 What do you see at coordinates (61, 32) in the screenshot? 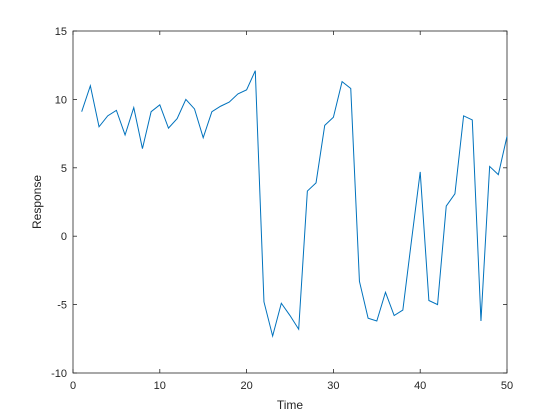
I see `y-tick-label: 15` at bounding box center [61, 32].